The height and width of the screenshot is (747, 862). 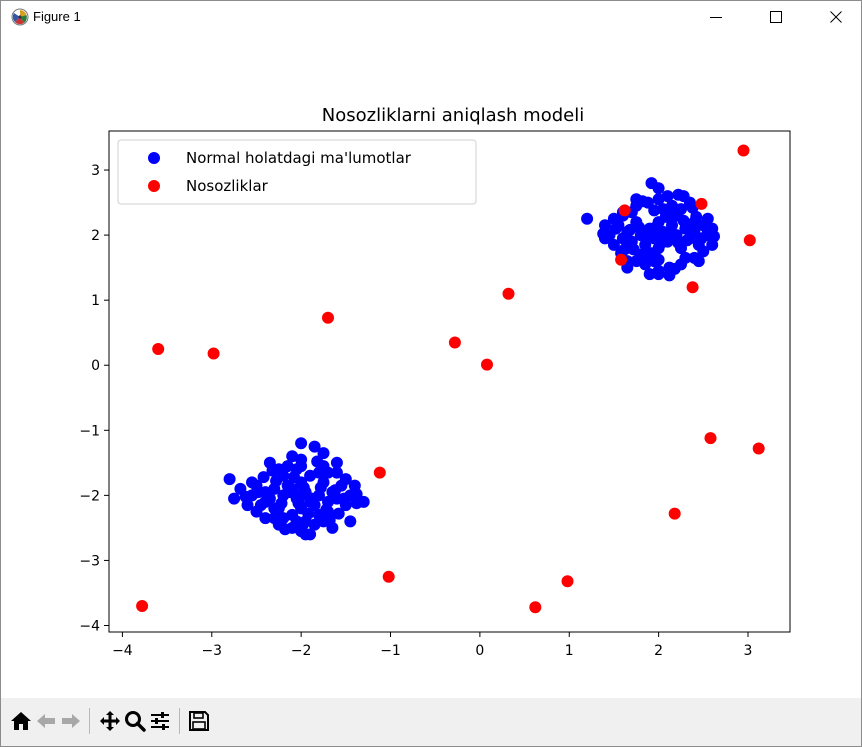 What do you see at coordinates (431, 17) in the screenshot?
I see `title-bar: Figure 1` at bounding box center [431, 17].